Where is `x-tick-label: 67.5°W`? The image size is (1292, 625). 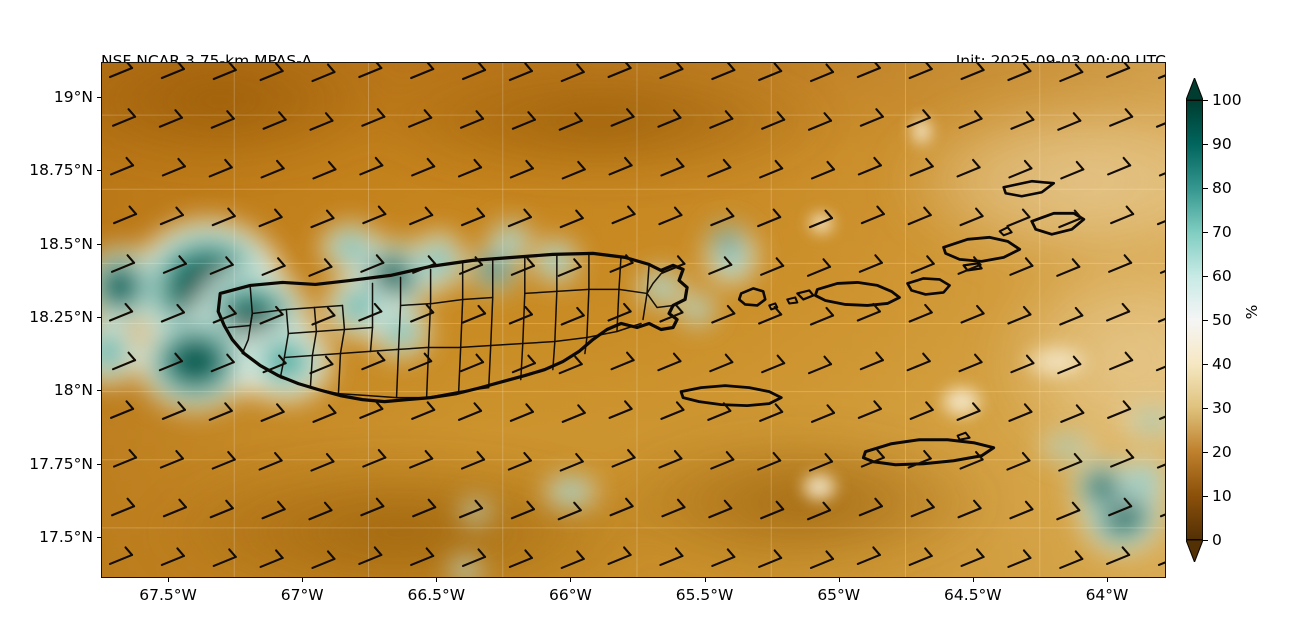
x-tick-label: 67.5°W is located at coordinates (168, 595).